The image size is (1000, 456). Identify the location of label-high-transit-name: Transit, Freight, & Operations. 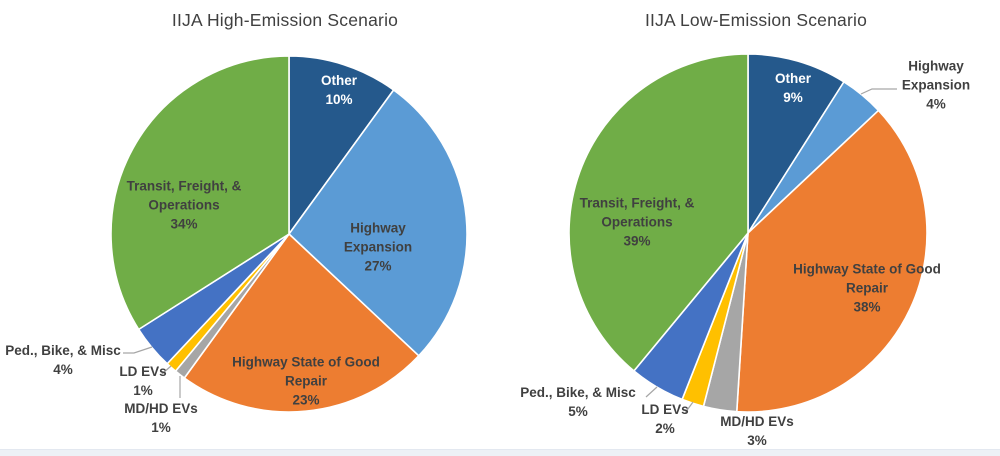
(184, 195).